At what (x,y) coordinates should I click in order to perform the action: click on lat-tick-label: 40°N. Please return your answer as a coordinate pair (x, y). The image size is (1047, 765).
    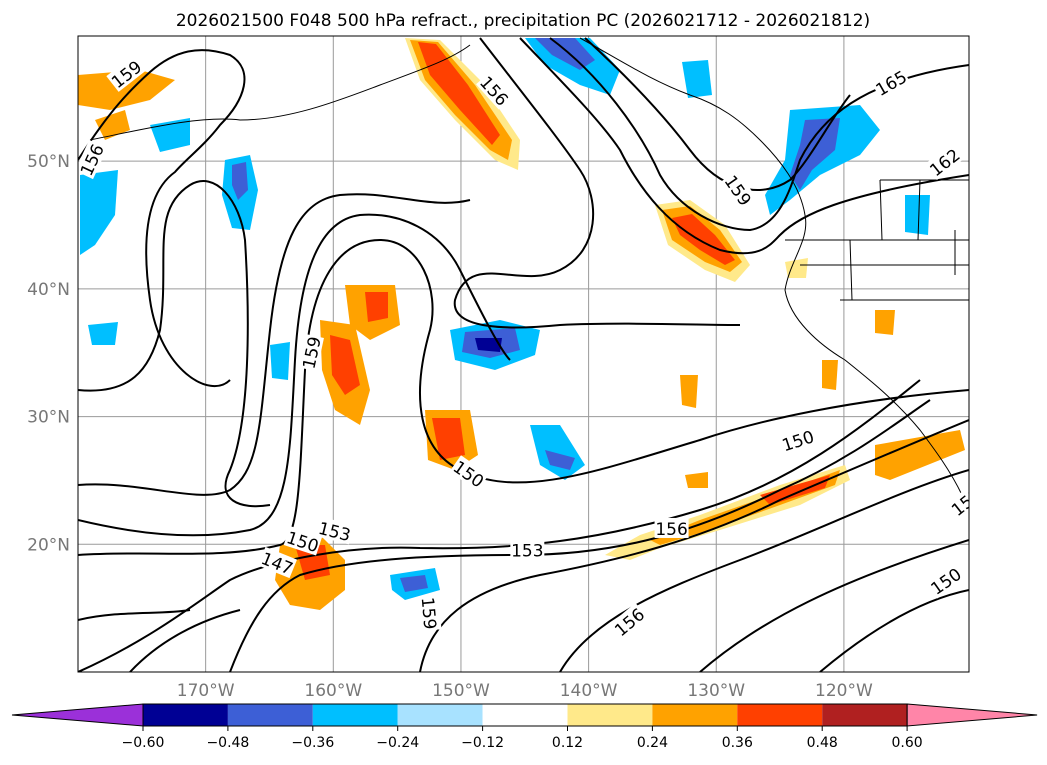
    Looking at the image, I should click on (48, 290).